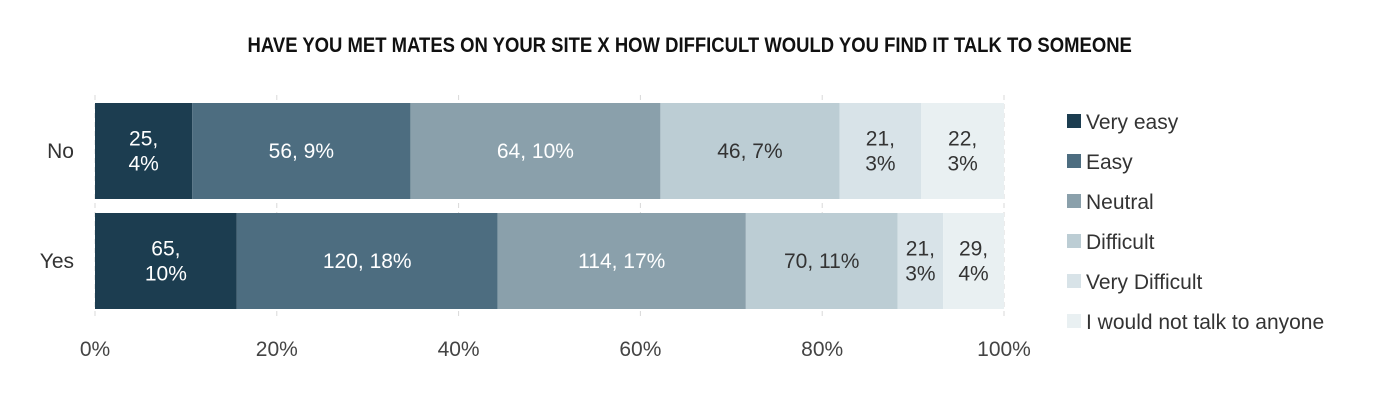  Describe the element at coordinates (640, 349) in the screenshot. I see `tick-label: 60%` at that location.